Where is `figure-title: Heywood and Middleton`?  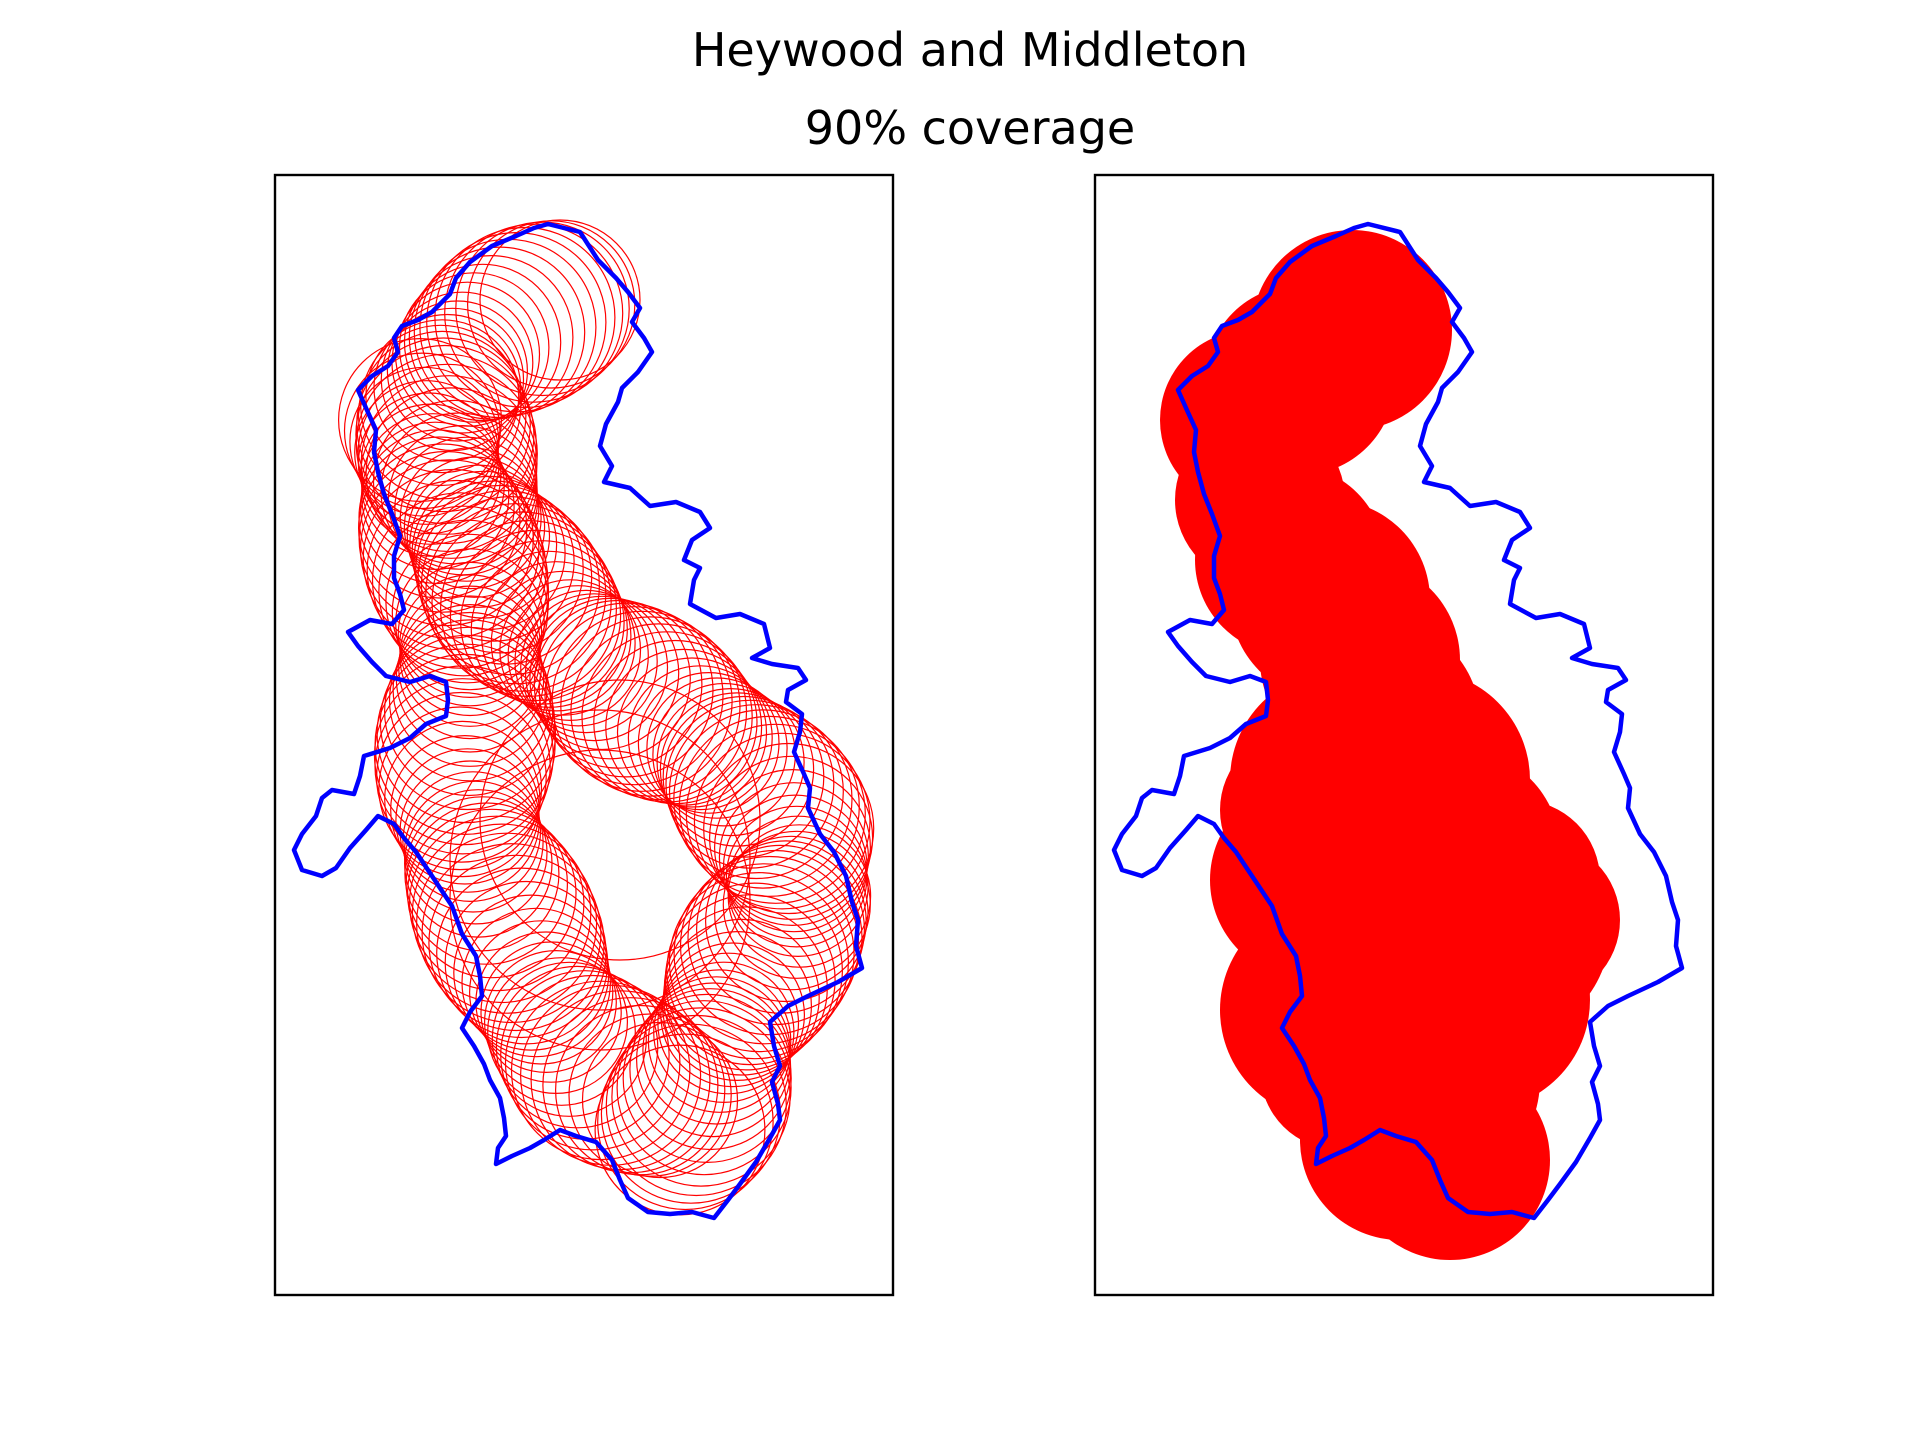 figure-title: Heywood and Middleton is located at coordinates (970, 50).